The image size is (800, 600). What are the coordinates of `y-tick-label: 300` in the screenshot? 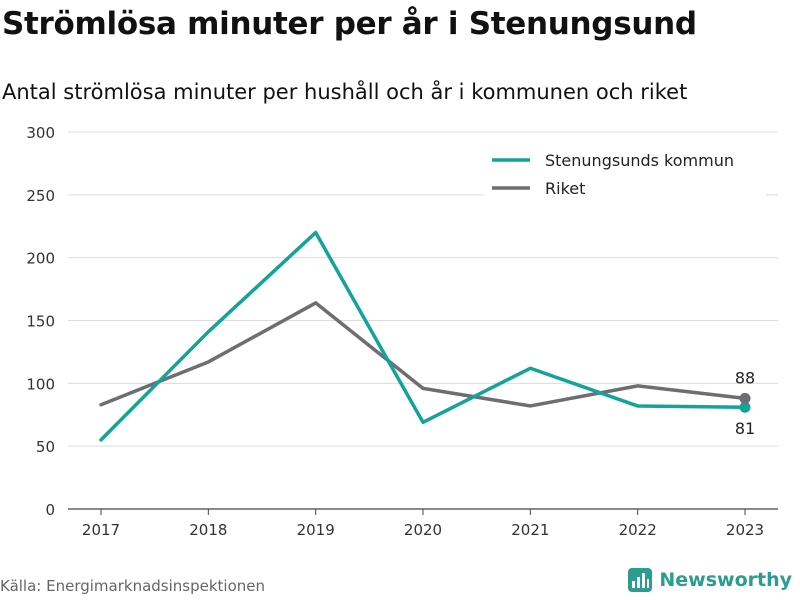 It's located at (40, 133).